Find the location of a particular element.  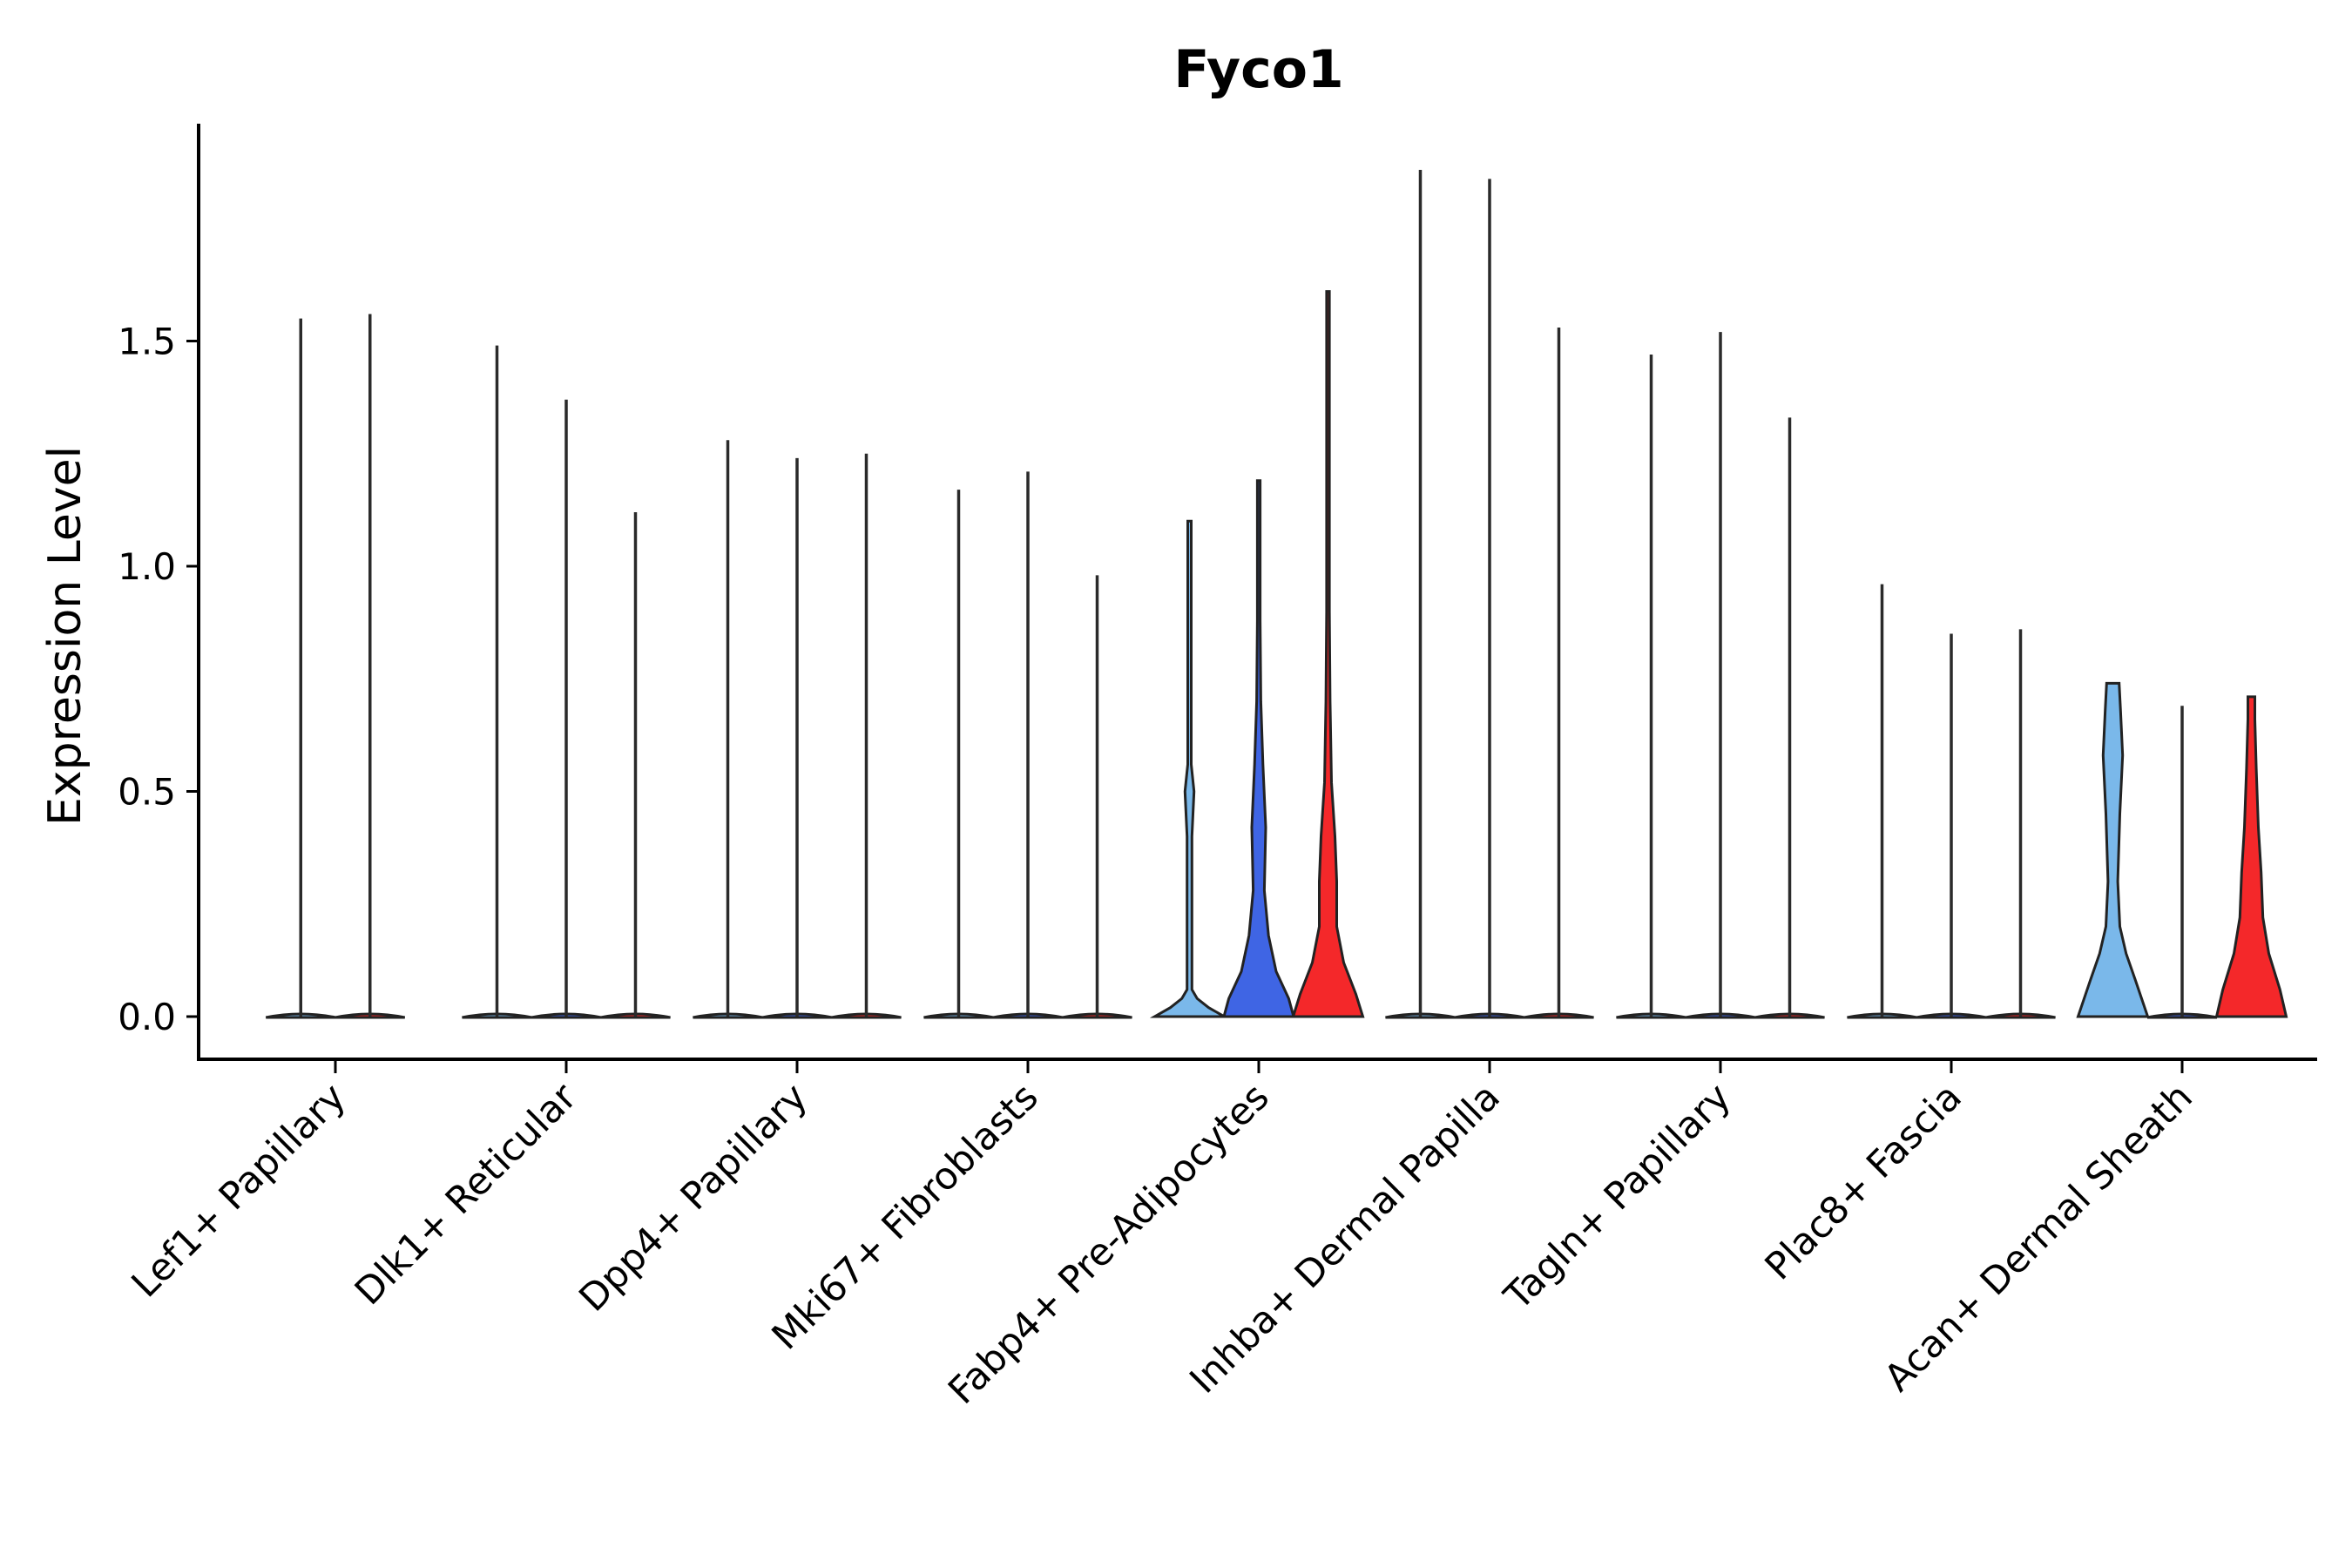

y-tick-label: 0.5 is located at coordinates (147, 792).